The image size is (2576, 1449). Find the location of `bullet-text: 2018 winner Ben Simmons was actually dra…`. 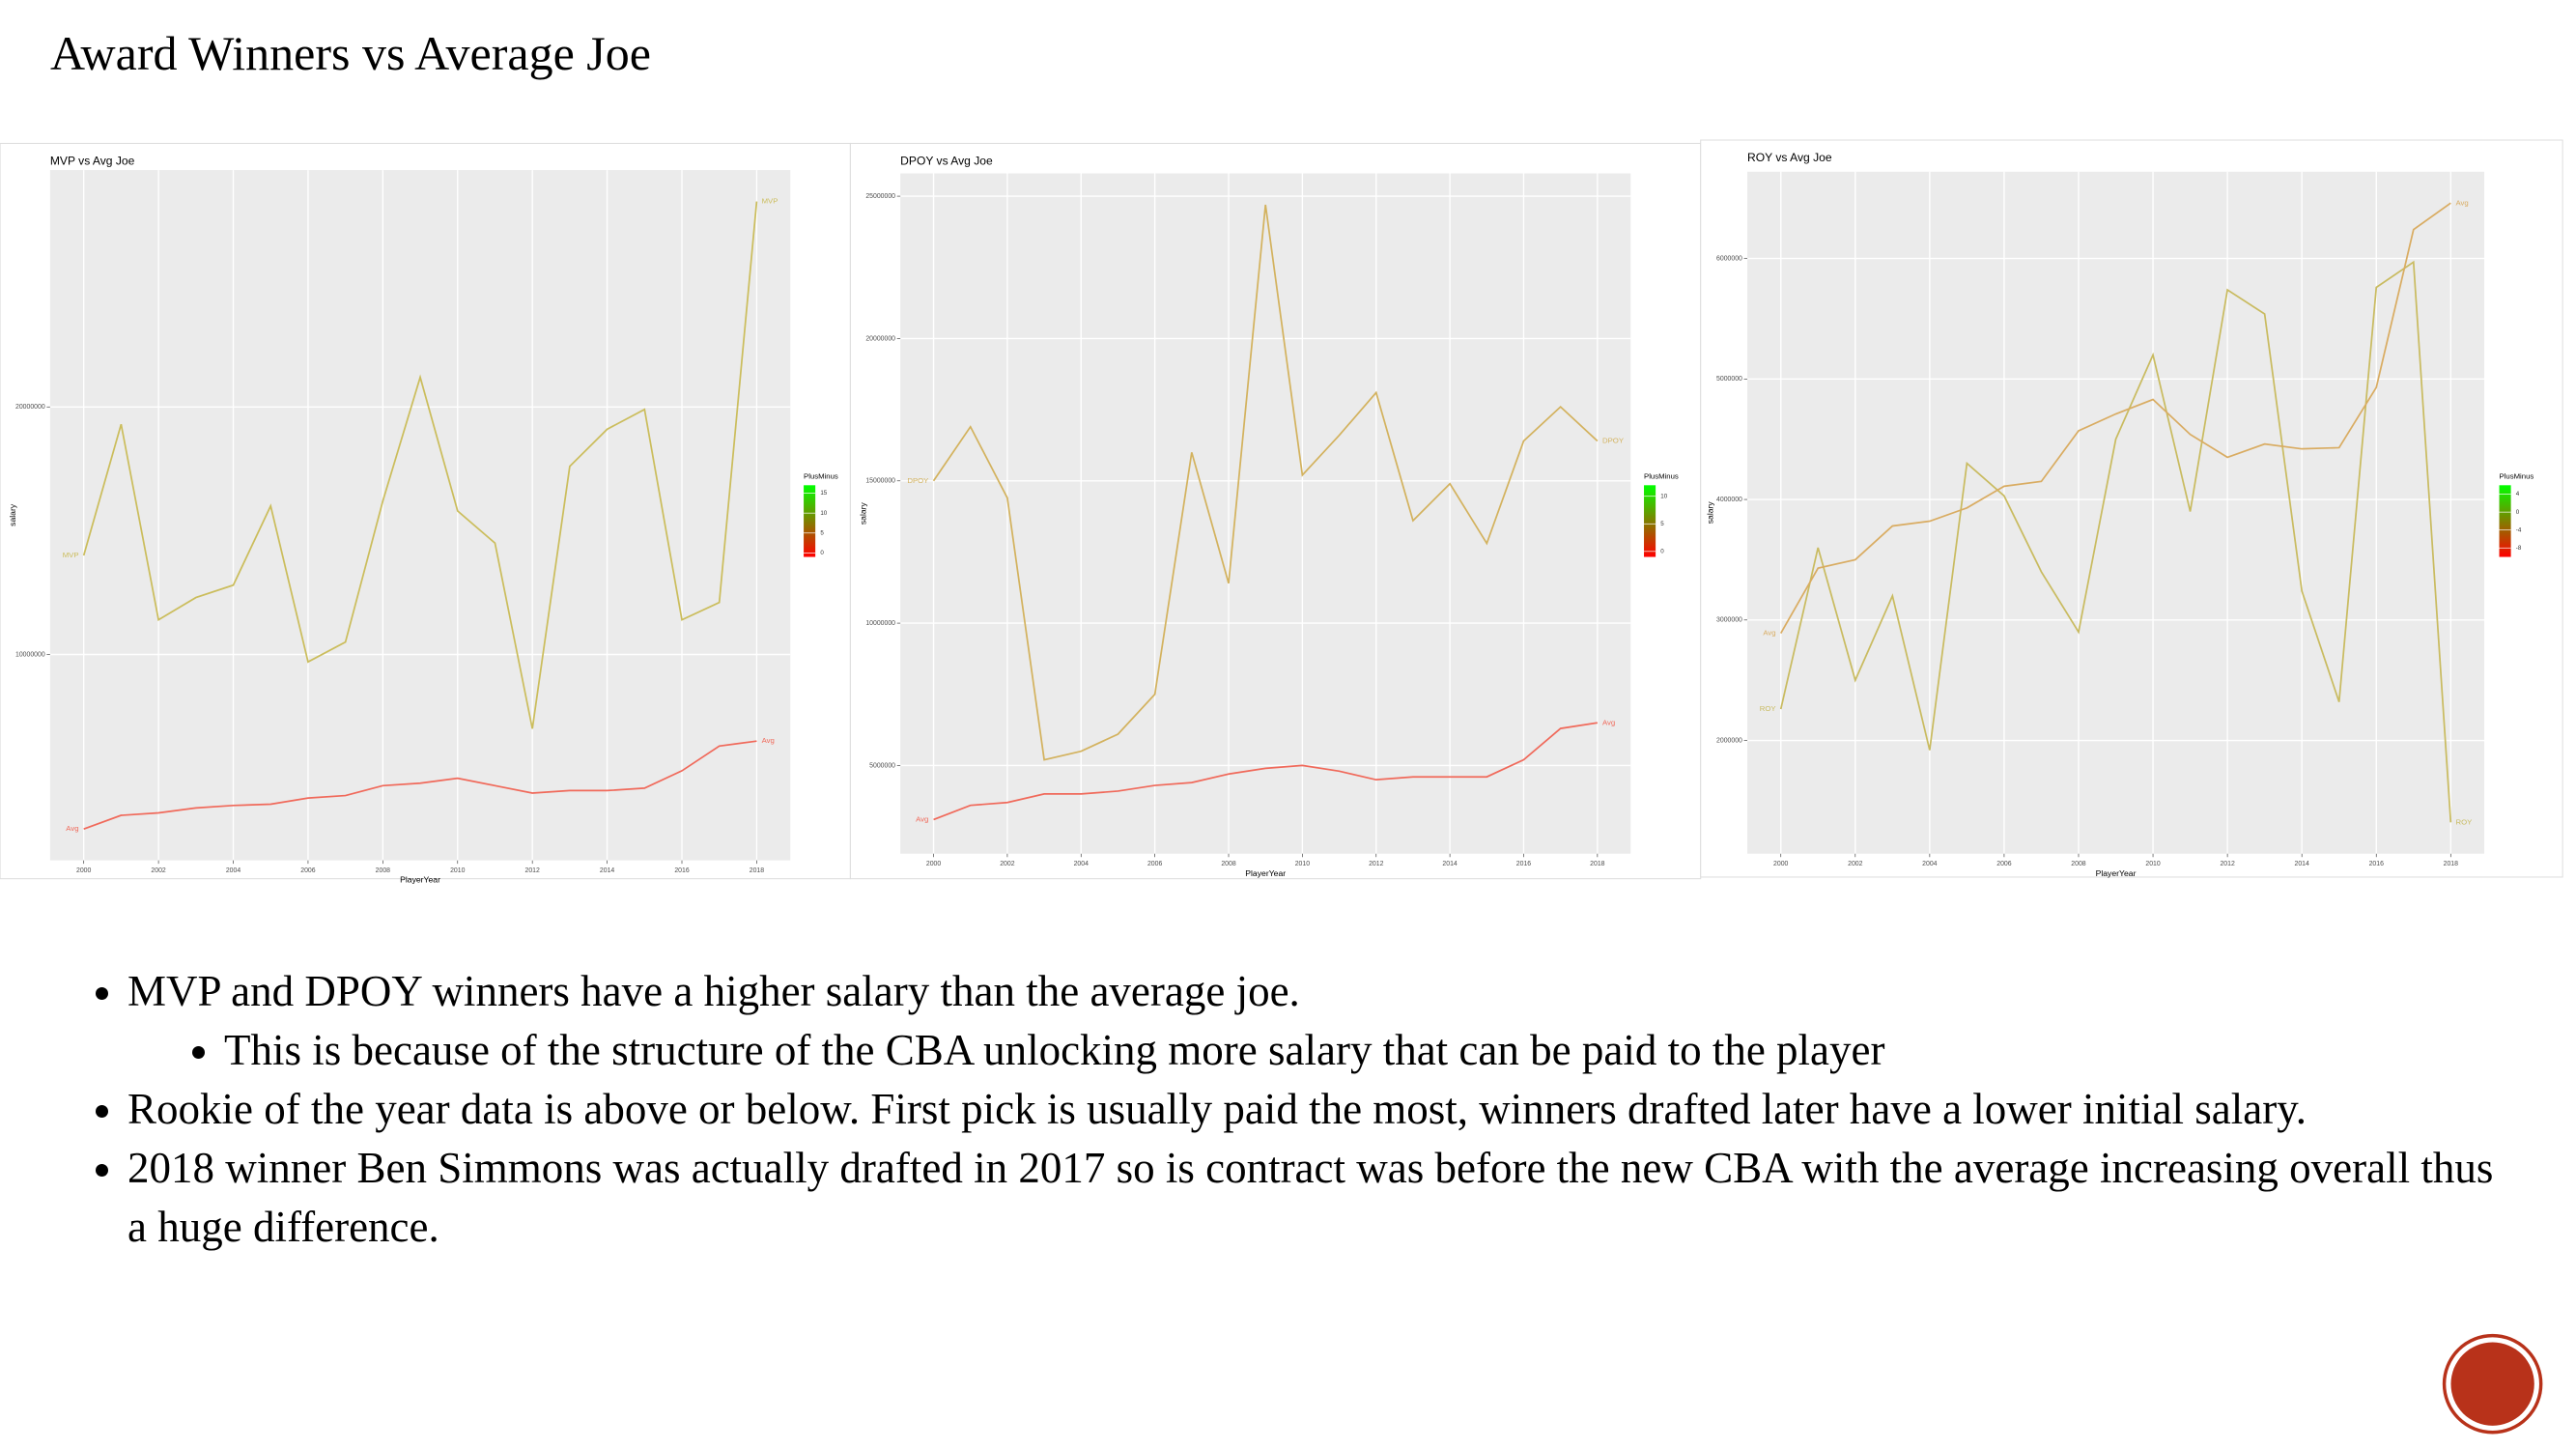

bullet-text: 2018 winner Ben Simmons was actually dra… is located at coordinates (1310, 1197).